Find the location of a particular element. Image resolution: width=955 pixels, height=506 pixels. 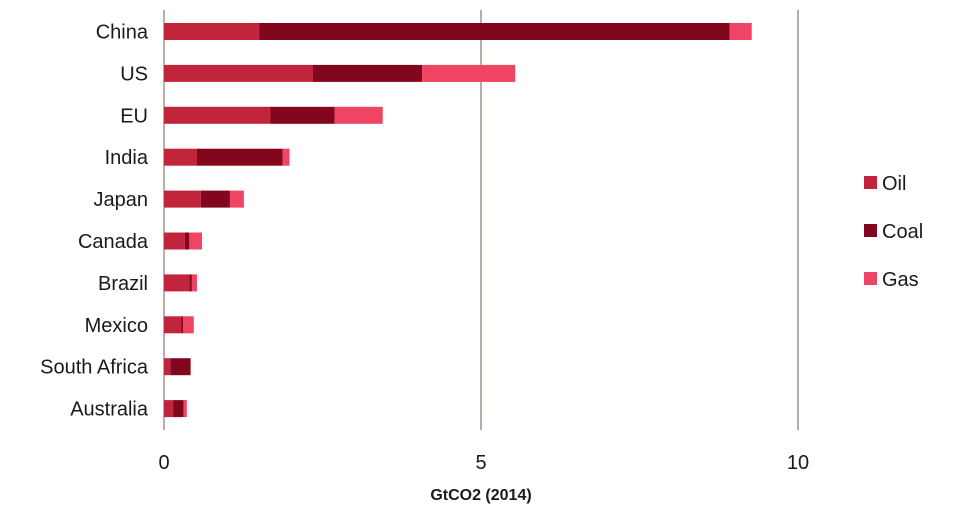

x-tick-label: 10 is located at coordinates (798, 463).